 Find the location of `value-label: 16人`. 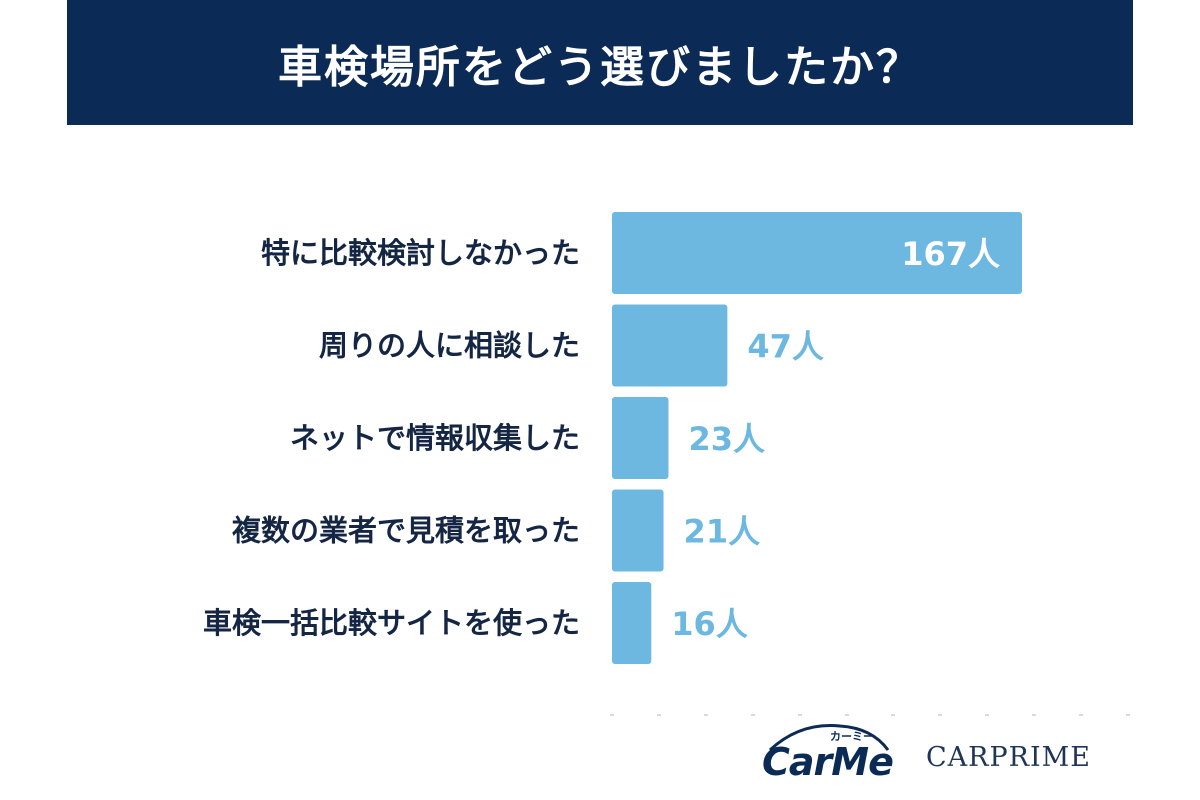

value-label: 16人 is located at coordinates (709, 624).